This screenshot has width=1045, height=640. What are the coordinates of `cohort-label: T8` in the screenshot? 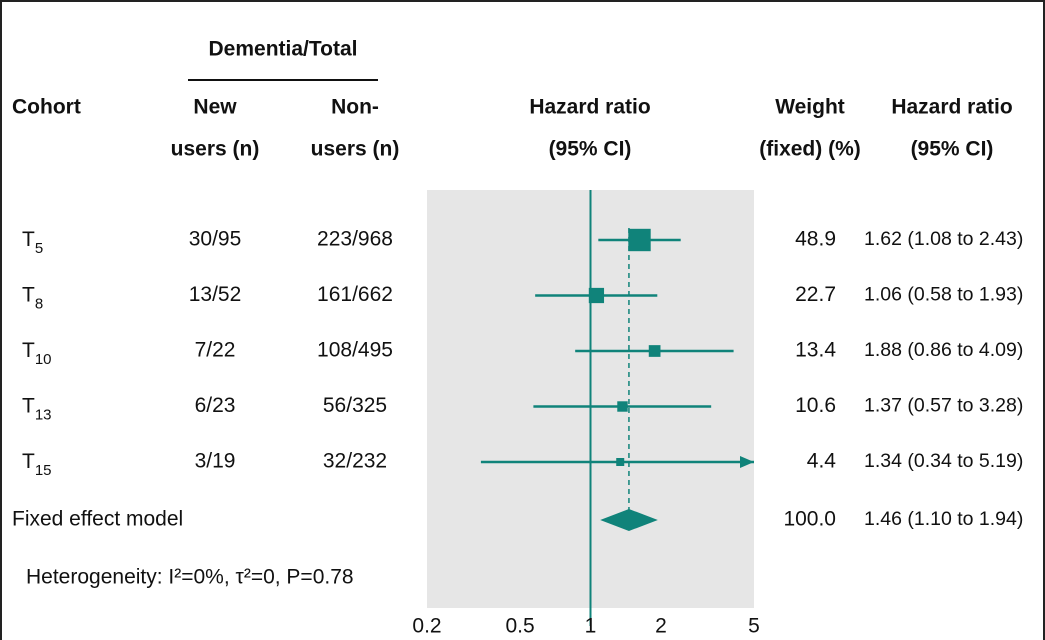 It's located at (32, 297).